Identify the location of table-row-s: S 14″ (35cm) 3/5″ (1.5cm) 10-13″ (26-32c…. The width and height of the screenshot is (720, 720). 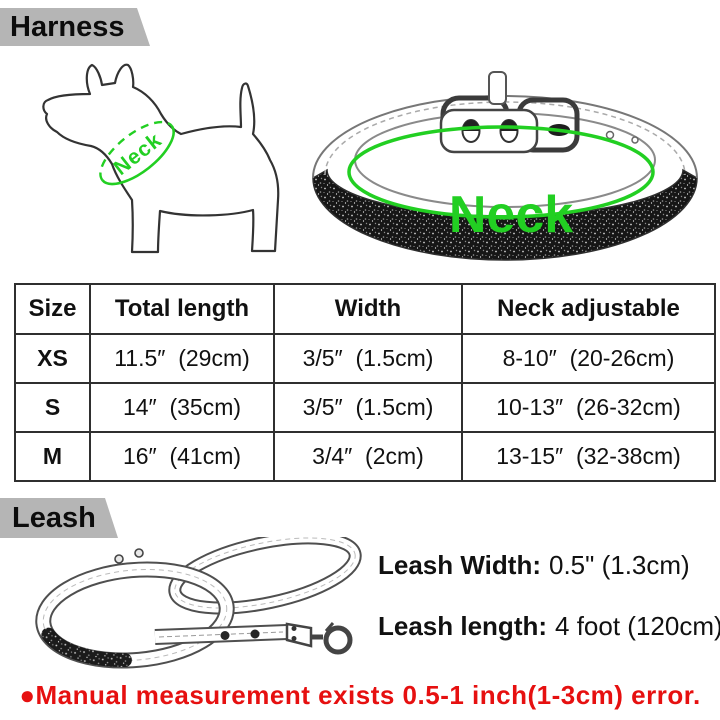
(365, 407).